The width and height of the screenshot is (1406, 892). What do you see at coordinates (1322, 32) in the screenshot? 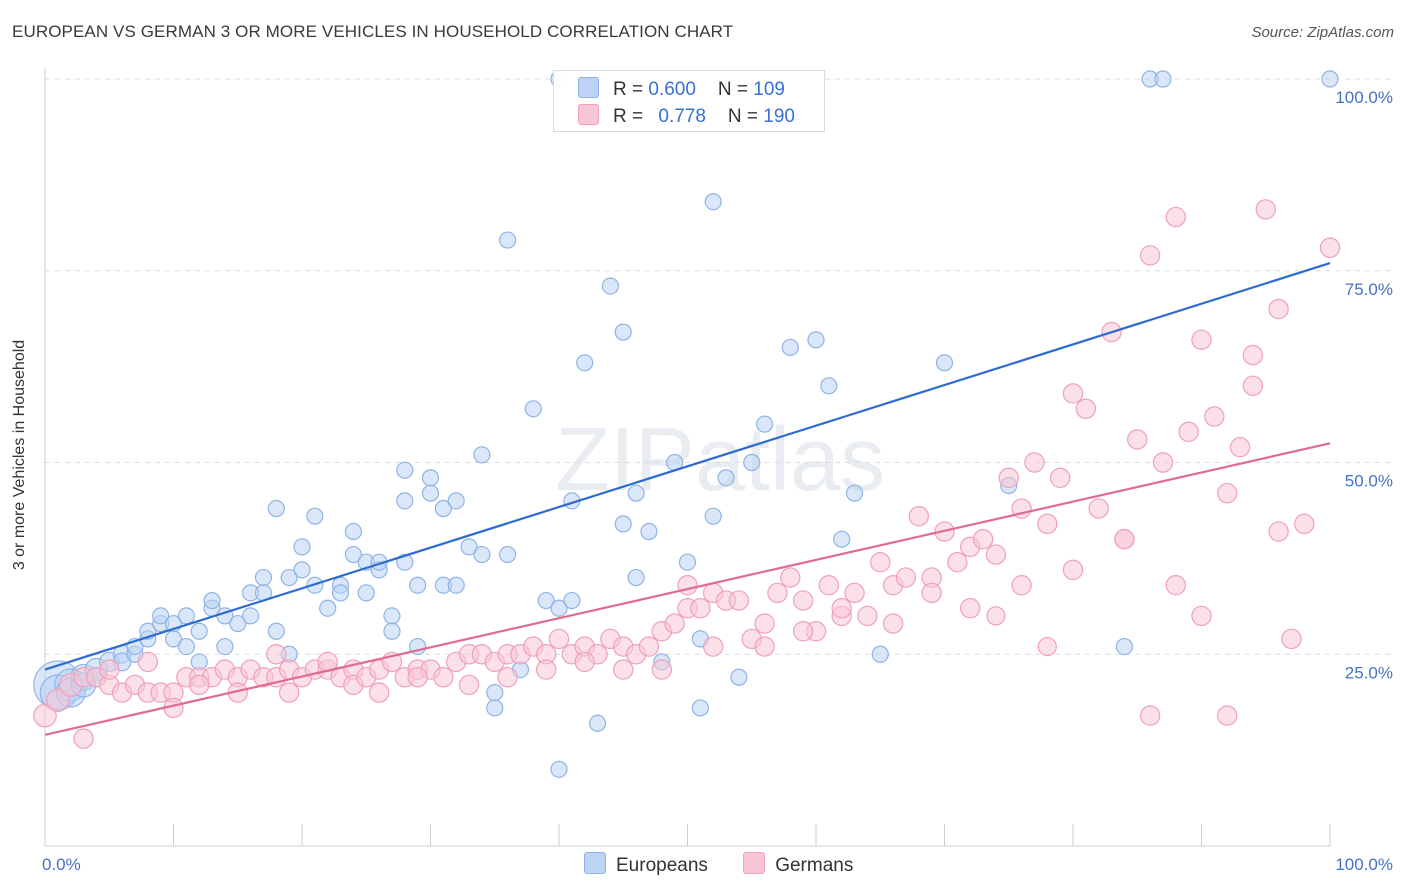
I see `source-label: Source: ZipAtlas.com` at bounding box center [1322, 32].